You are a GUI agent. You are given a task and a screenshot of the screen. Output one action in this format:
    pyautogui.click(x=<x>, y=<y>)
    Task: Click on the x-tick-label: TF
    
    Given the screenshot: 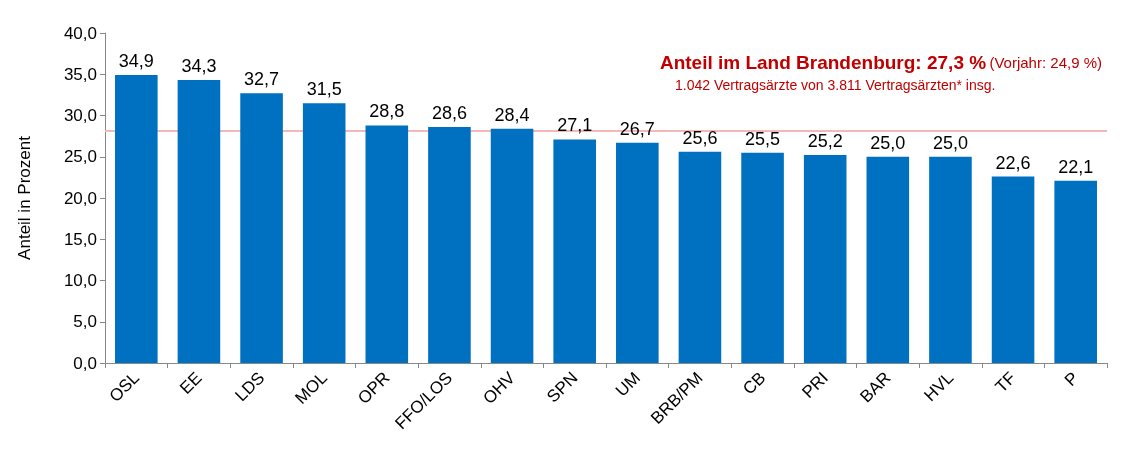 What is the action you would take?
    pyautogui.click(x=1005, y=382)
    